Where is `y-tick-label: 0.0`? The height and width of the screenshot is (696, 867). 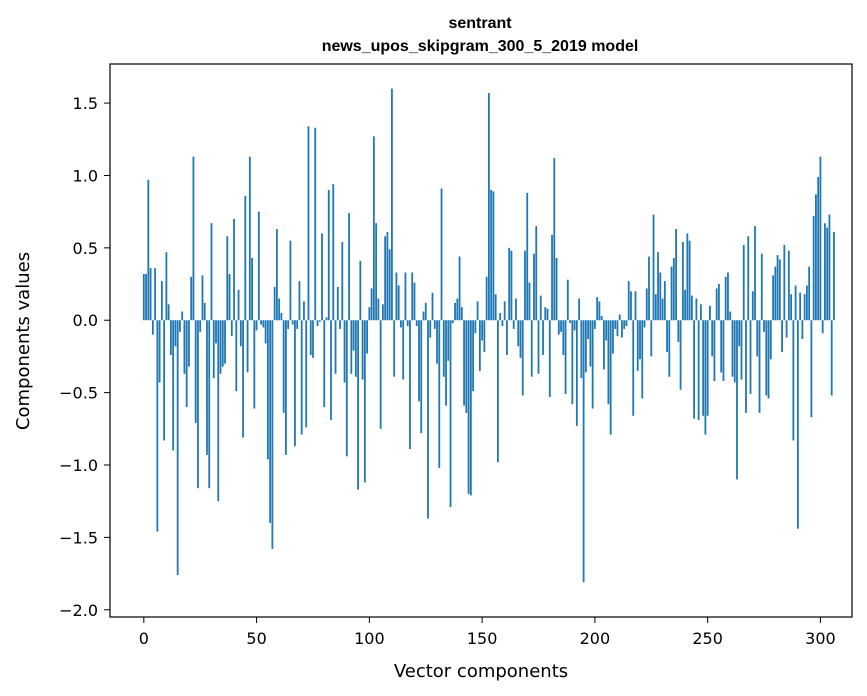 y-tick-label: 0.0 is located at coordinates (85, 320).